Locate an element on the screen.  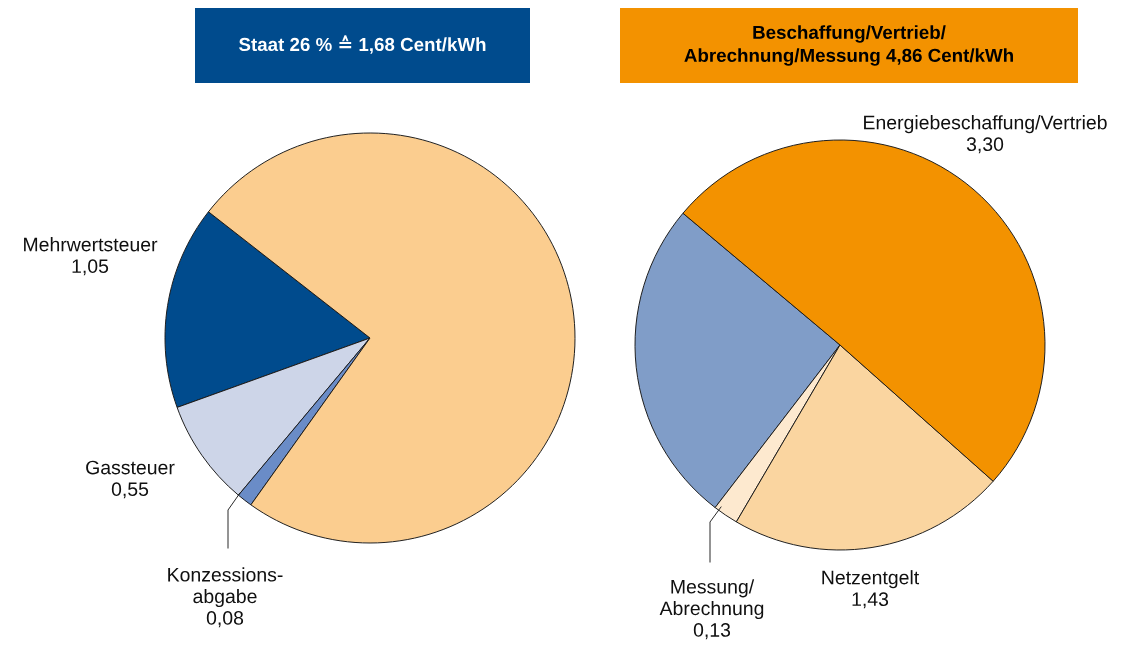
data-label: 0,13 is located at coordinates (712, 631).